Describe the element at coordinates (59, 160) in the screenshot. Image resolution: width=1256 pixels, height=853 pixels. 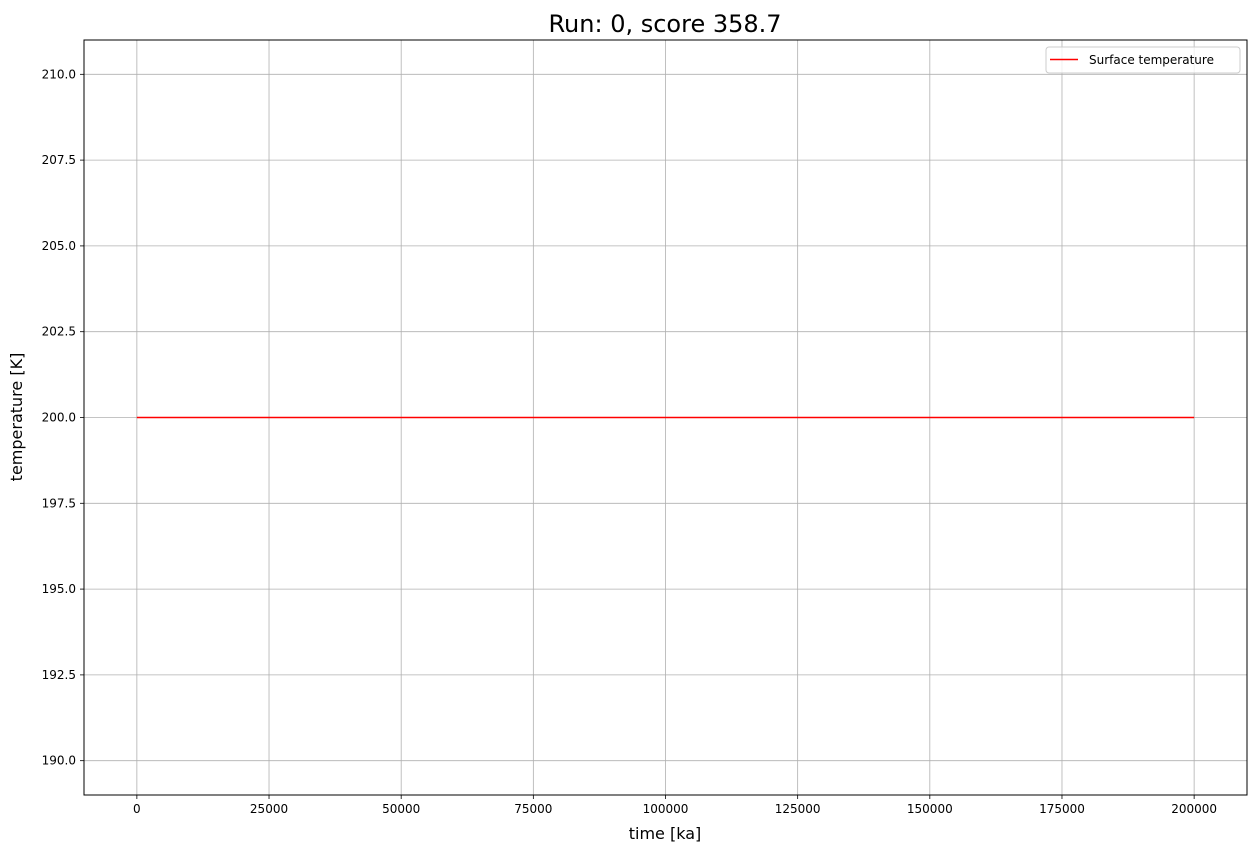
I see `y-tick-label: 207.5` at that location.